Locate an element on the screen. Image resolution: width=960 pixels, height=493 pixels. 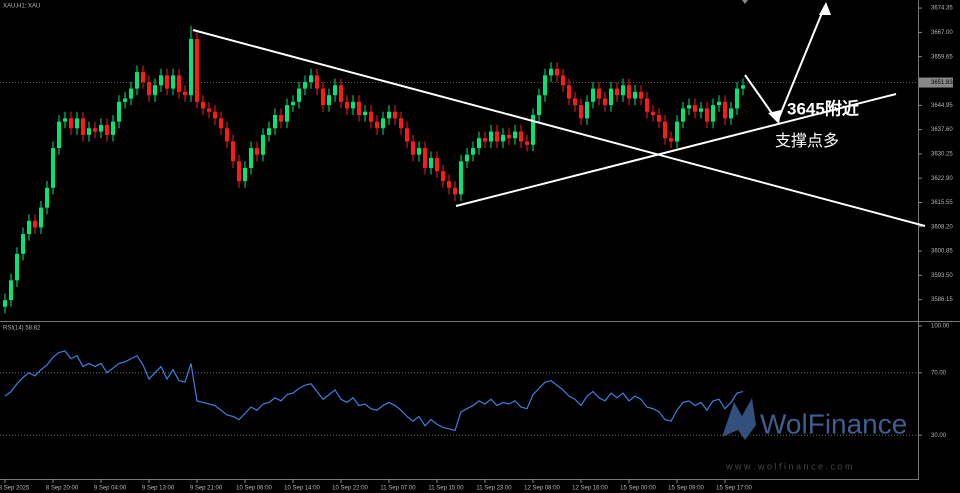
x-tick-label: 11 Sep 15:00 is located at coordinates (446, 489).